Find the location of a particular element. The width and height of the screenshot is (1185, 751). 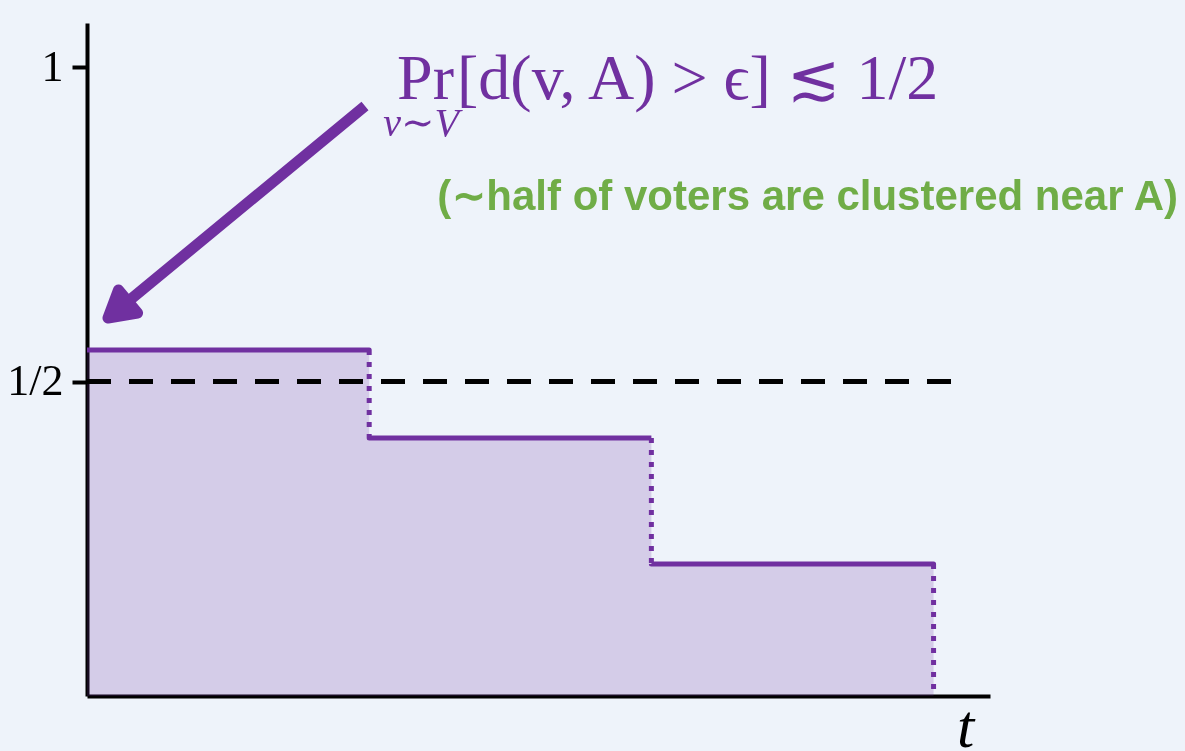

annotation: (∼half of voters are clustered near A) is located at coordinates (807, 195).